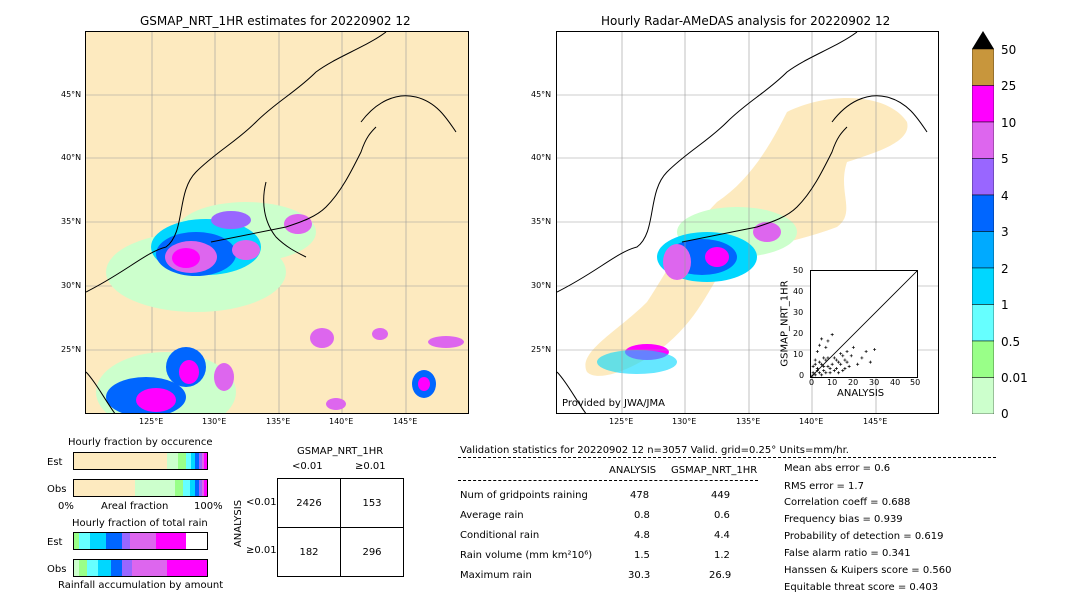  I want to click on scatter-ylabel: GSMAP_NRT_1HR, so click(785, 323).